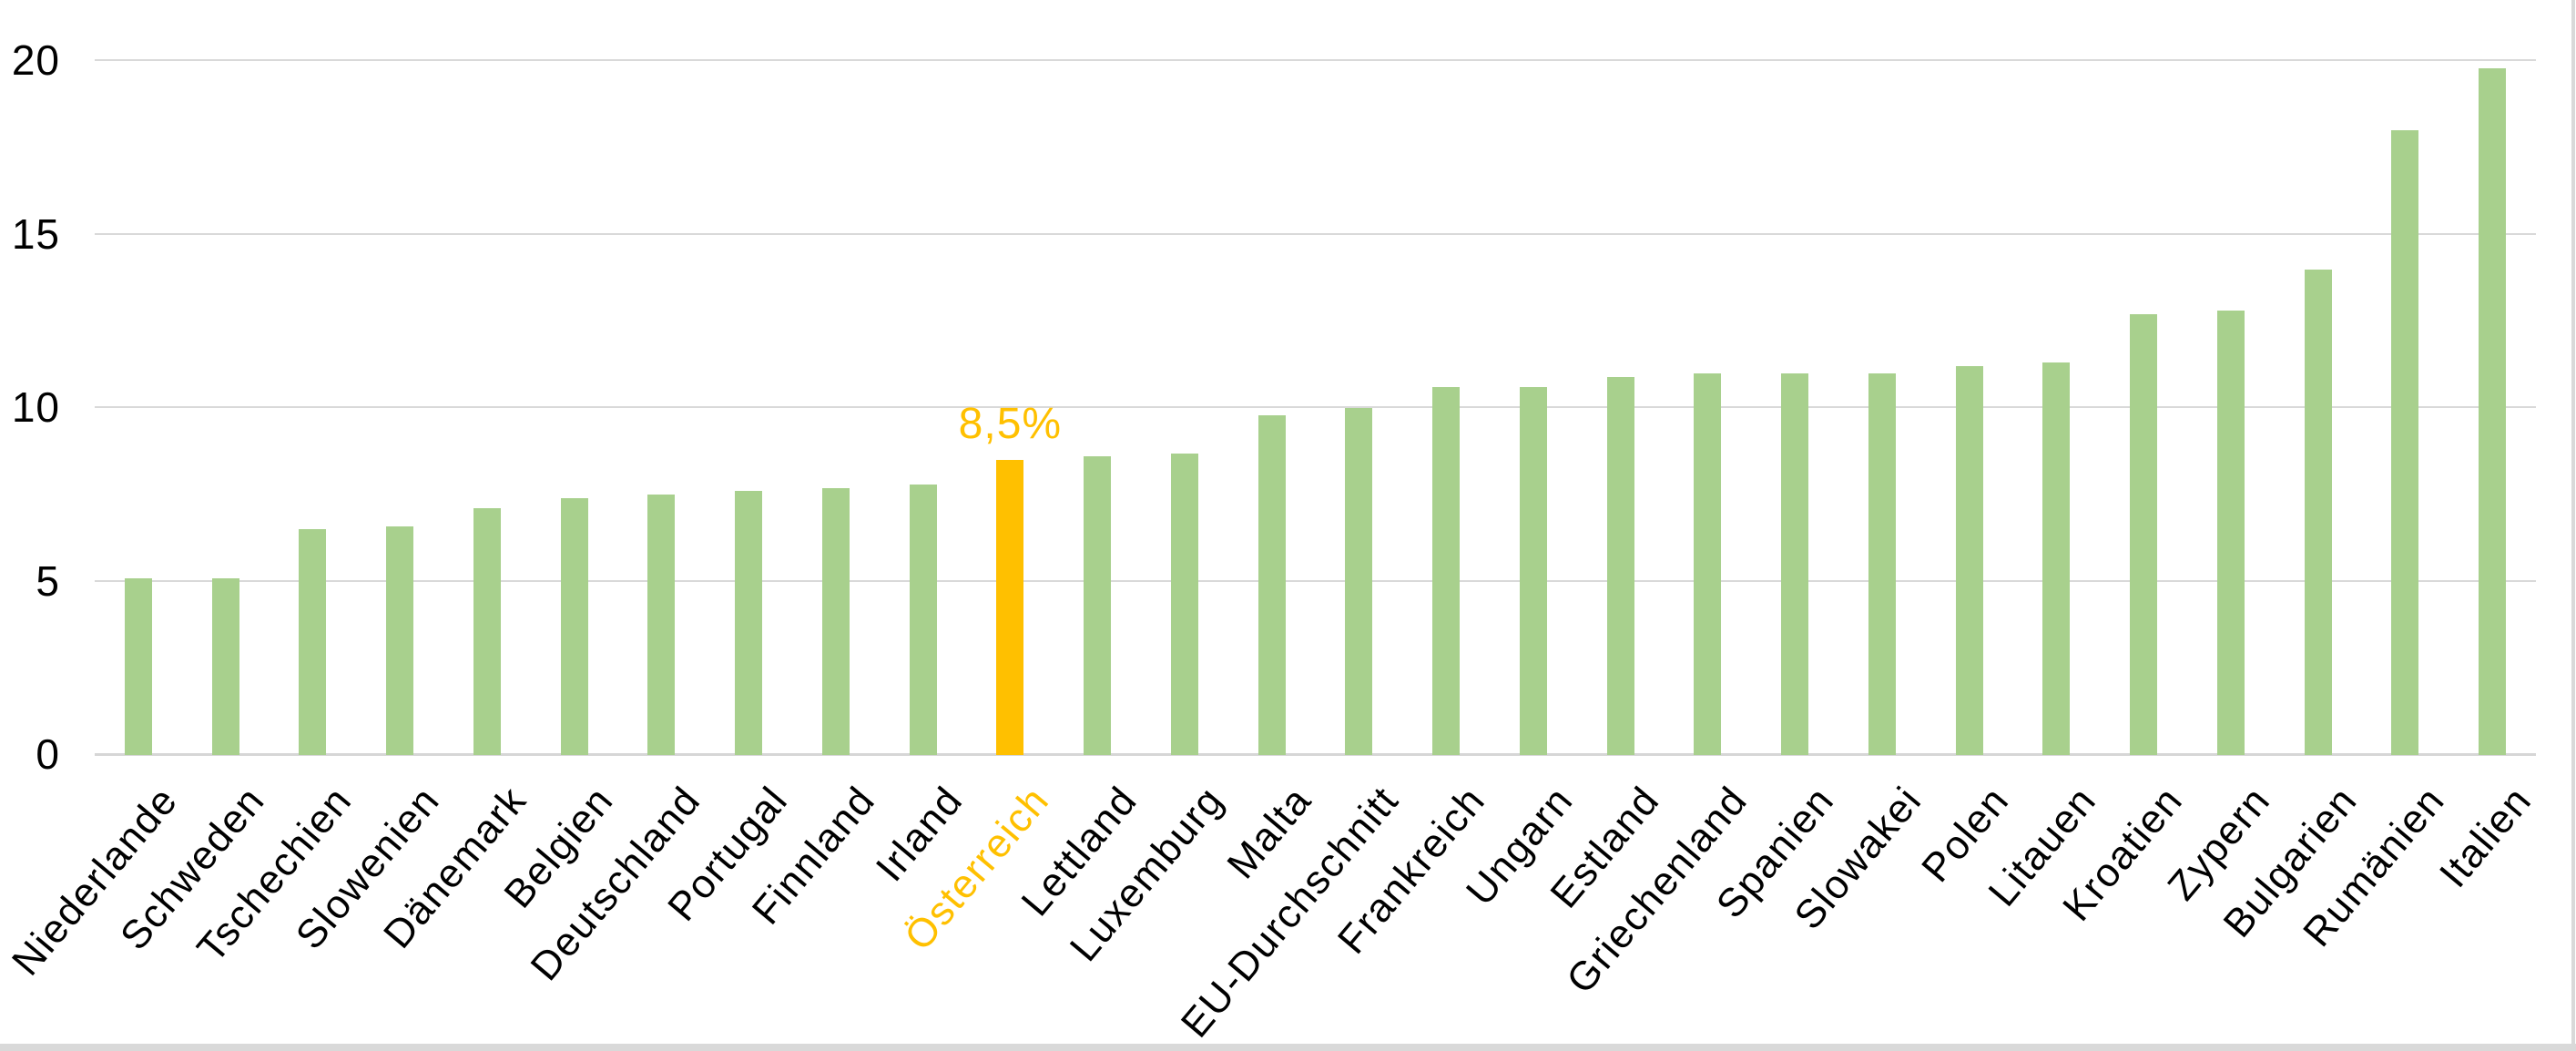  Describe the element at coordinates (1315, 754) in the screenshot. I see `x-axis-line` at that location.